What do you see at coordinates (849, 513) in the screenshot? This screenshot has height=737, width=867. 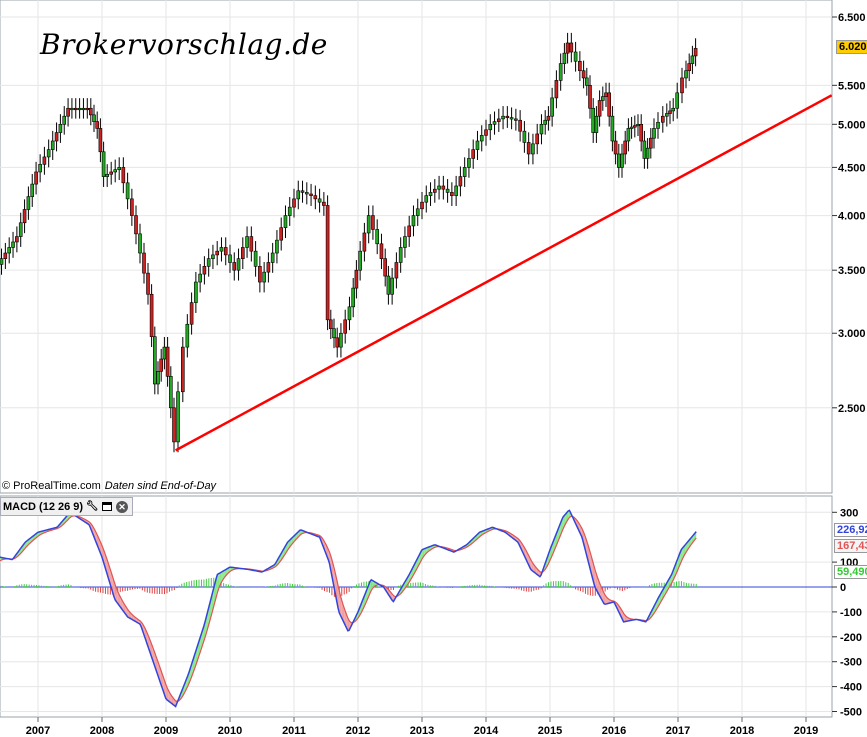 I see `macd-y-tick-label: 300` at bounding box center [849, 513].